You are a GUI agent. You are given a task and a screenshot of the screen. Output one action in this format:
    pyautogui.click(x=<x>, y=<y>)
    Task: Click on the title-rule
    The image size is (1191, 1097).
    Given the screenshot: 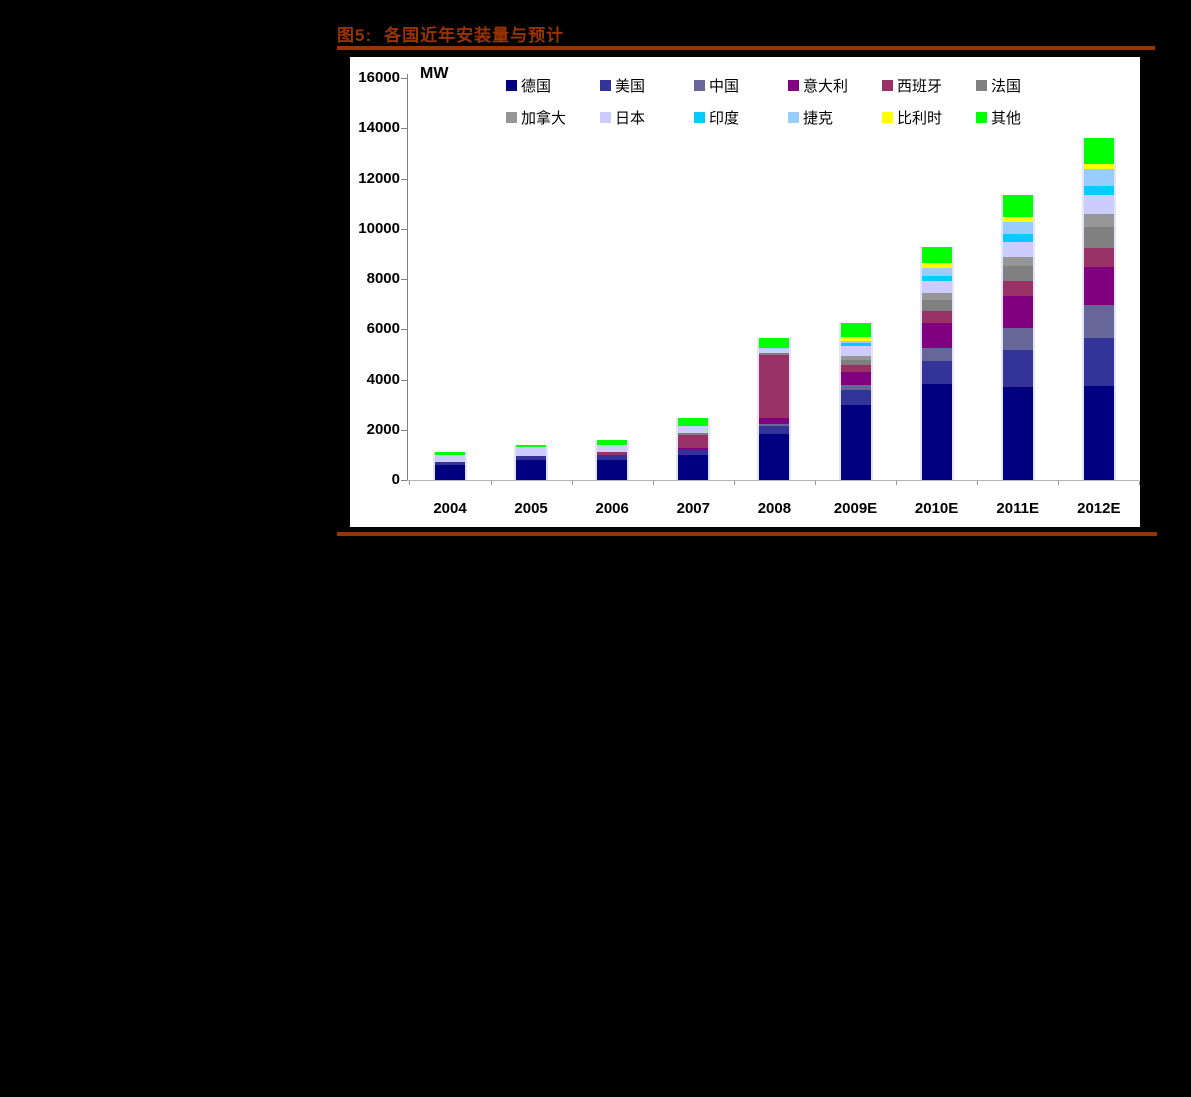 What is the action you would take?
    pyautogui.click(x=746, y=48)
    